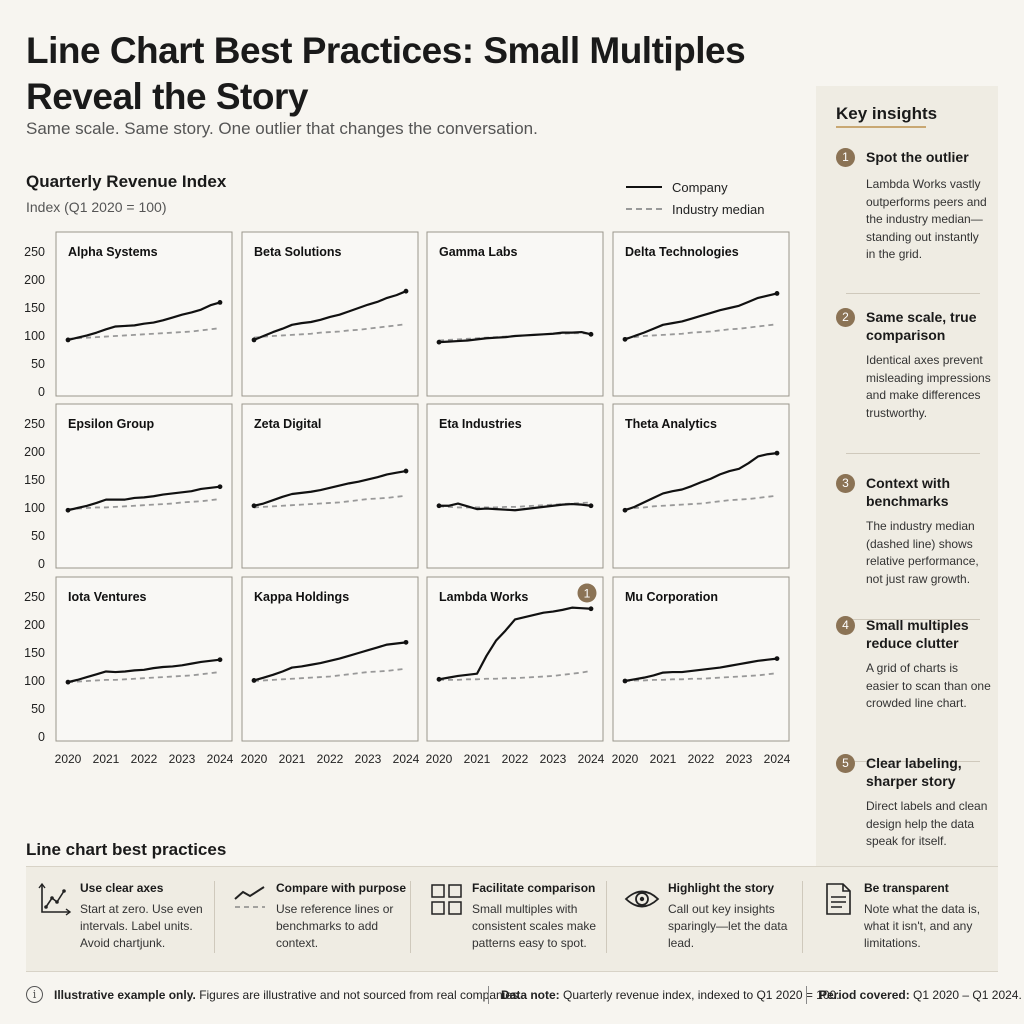 The image size is (1024, 1024). What do you see at coordinates (721, 888) in the screenshot?
I see `best-practice-heading: Highlight the story` at bounding box center [721, 888].